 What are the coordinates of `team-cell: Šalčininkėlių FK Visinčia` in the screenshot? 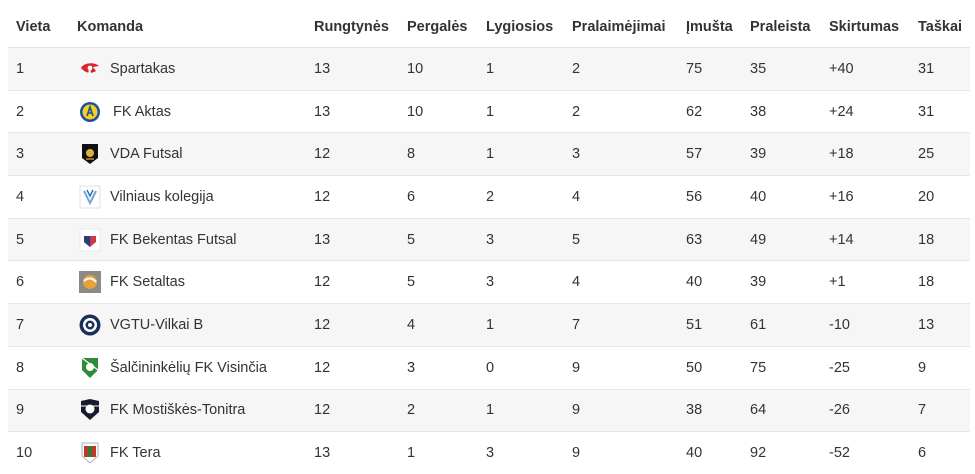 It's located at (187, 367).